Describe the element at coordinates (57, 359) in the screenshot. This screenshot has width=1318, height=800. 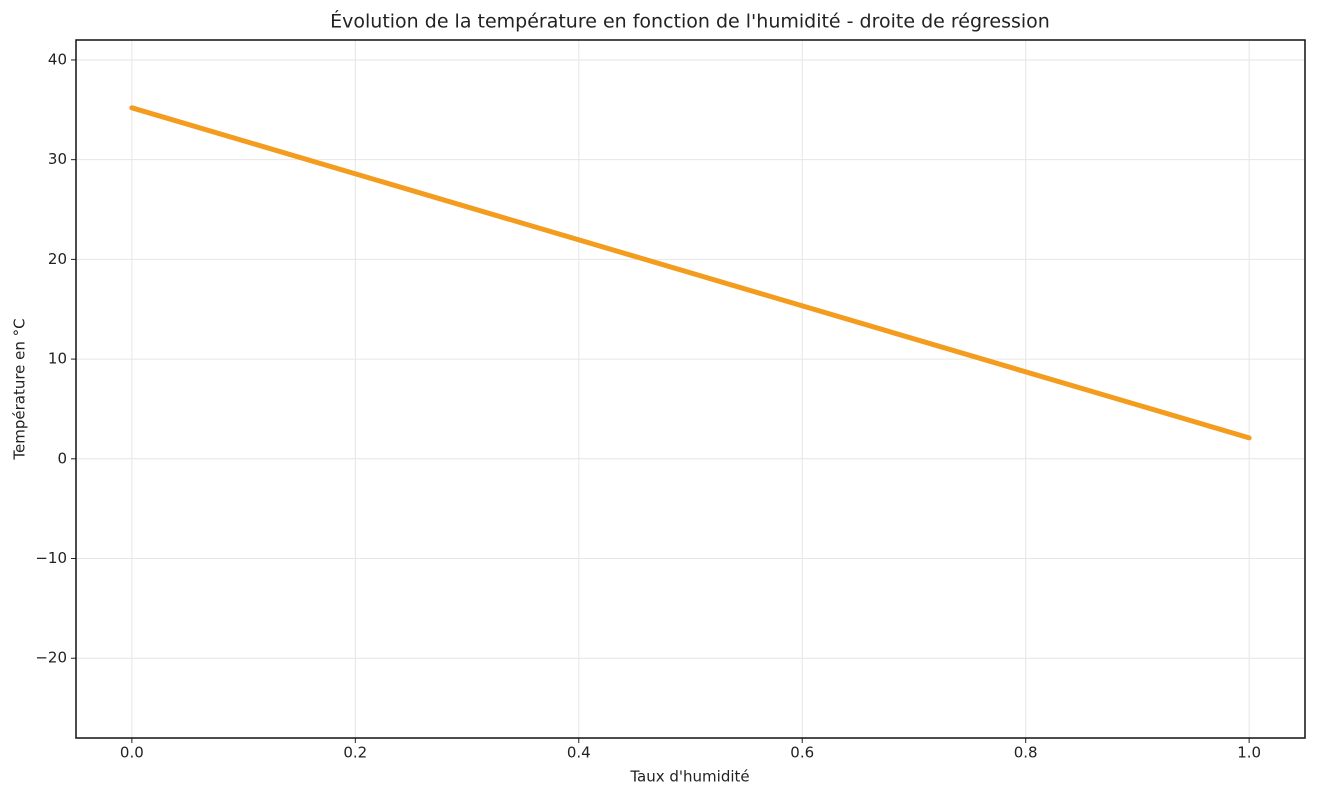
I see `y-tick-label: 10` at that location.